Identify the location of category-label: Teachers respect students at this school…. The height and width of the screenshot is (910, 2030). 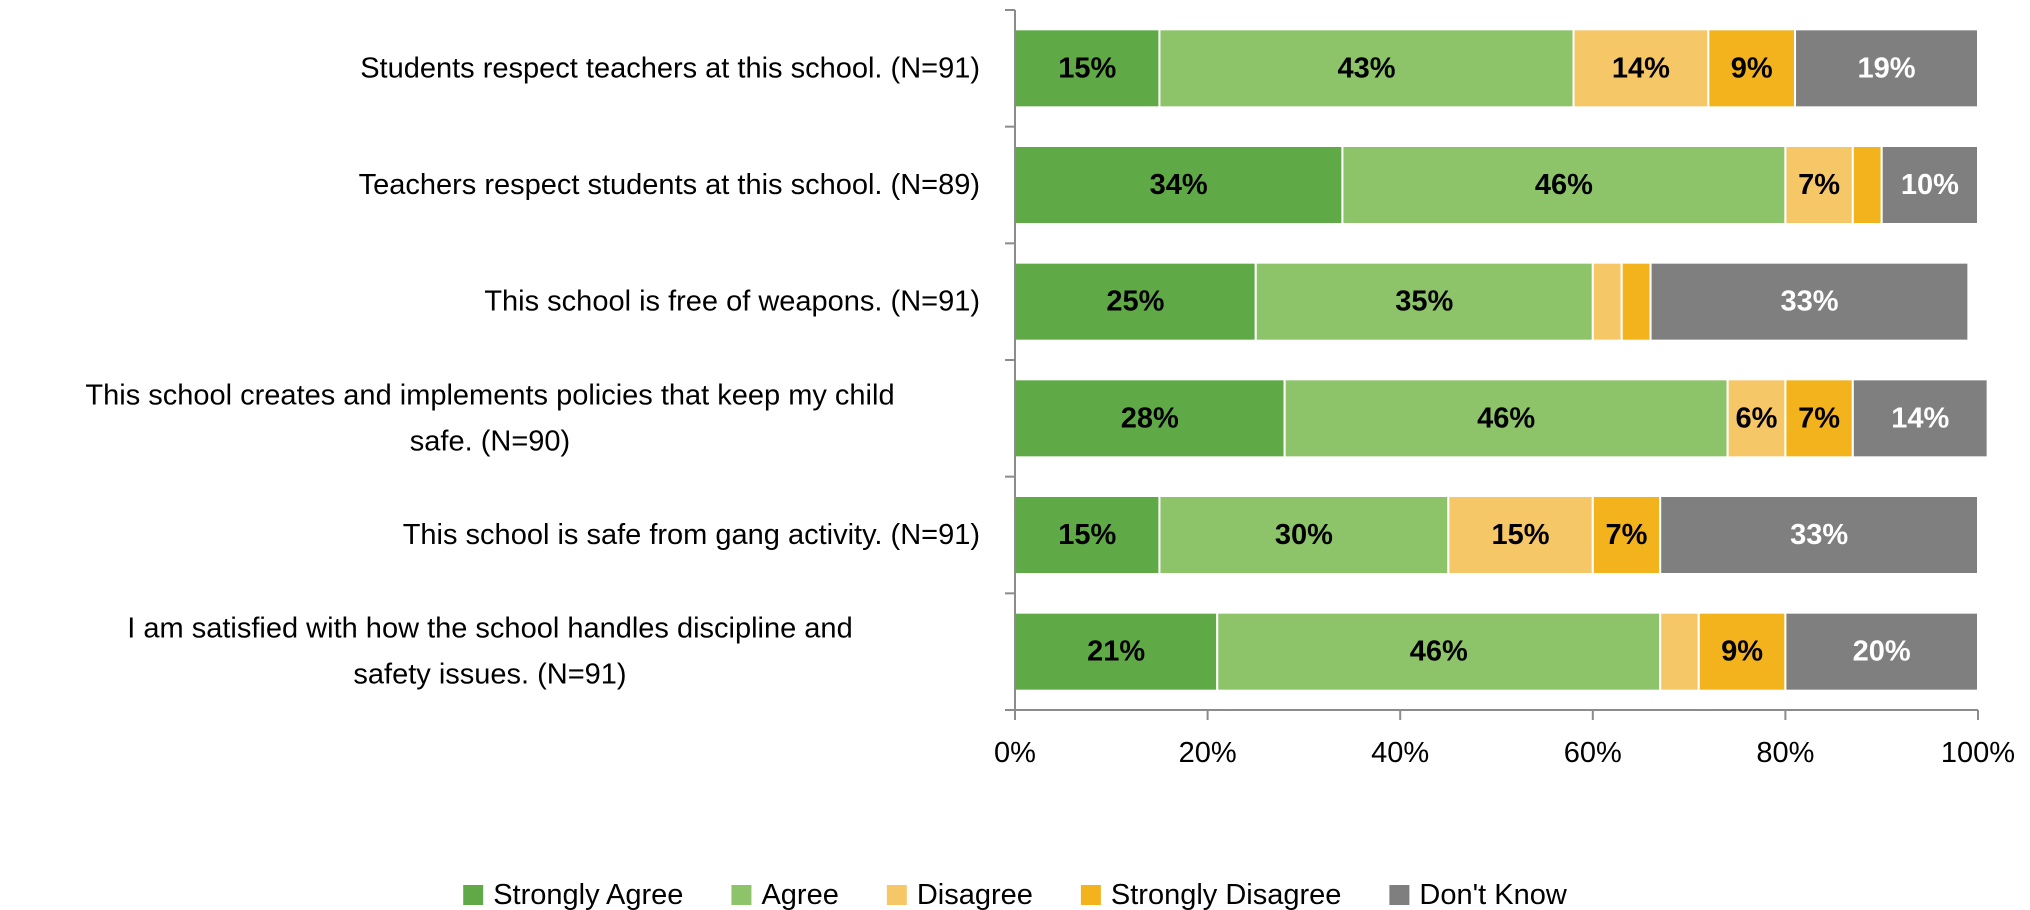
(669, 185).